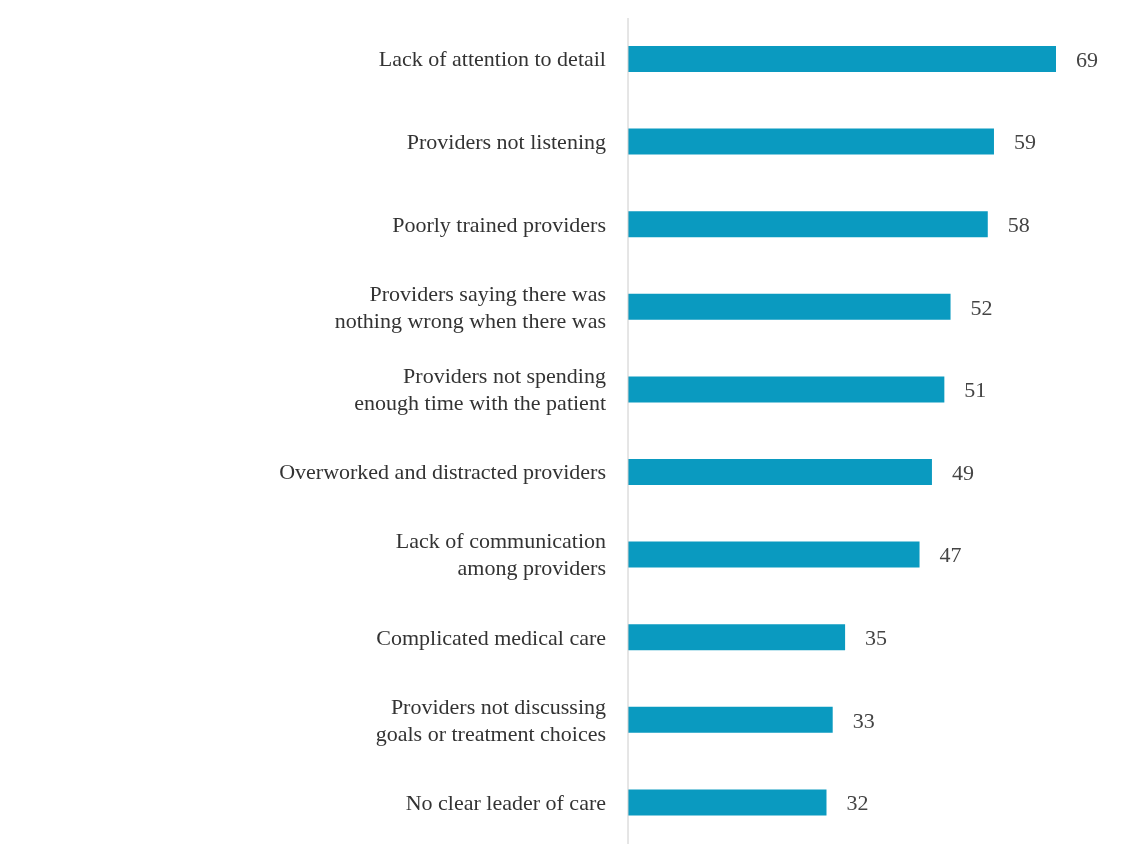 The image size is (1122, 844). What do you see at coordinates (500, 554) in the screenshot?
I see `y-tick-label: Lack of communication among providers` at bounding box center [500, 554].